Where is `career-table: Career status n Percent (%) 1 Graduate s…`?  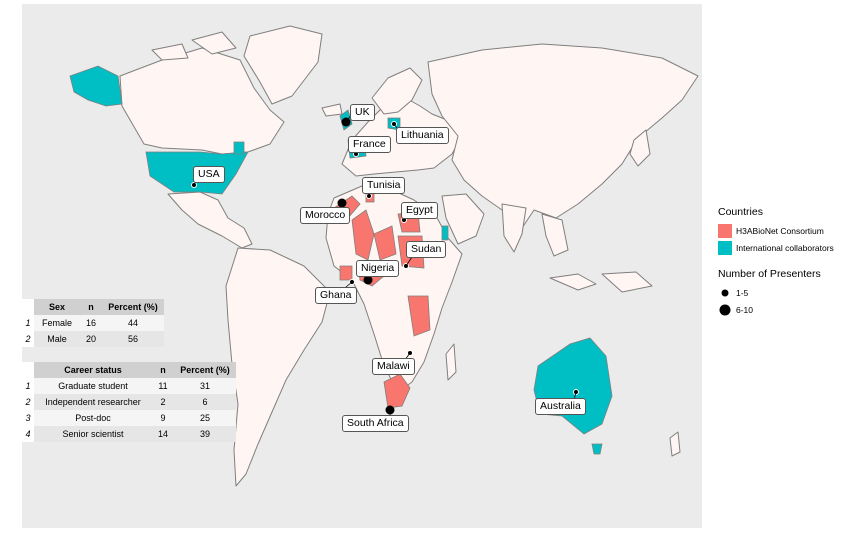
career-table: Career status n Percent (%) 1 Graduate s… is located at coordinates (129, 402).